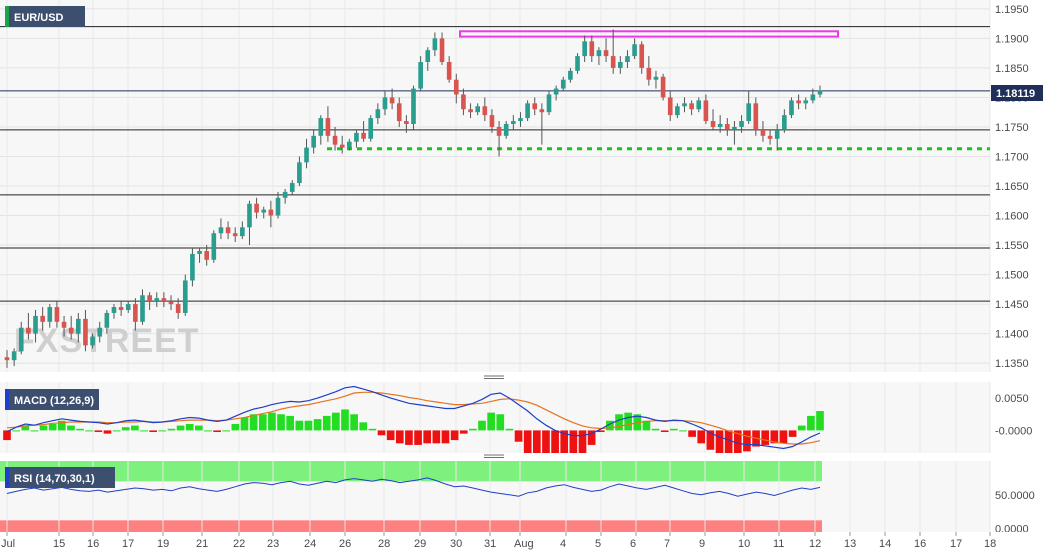 This screenshot has height=555, width=1060. I want to click on price-tick-label: 1.1500, so click(1012, 276).